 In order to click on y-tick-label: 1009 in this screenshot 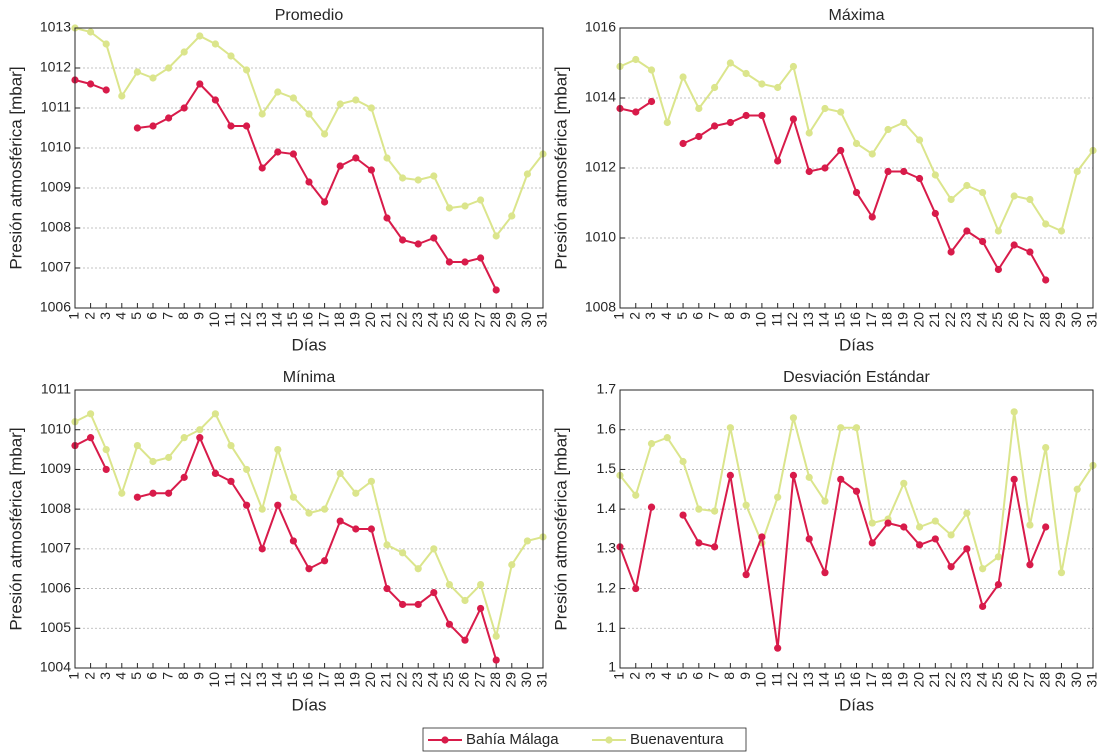, I will do `click(55, 187)`.